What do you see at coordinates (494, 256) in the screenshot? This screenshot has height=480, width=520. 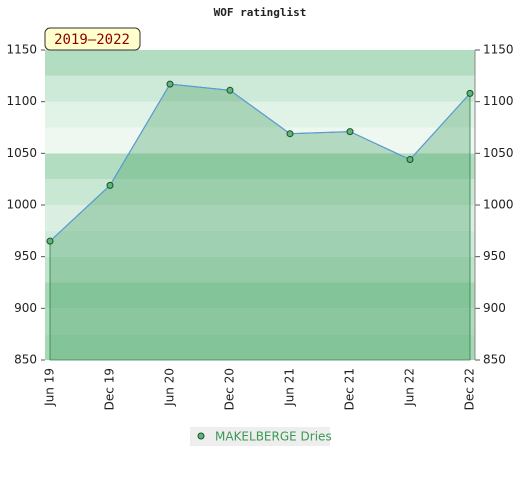 I see `y2-tick-label: 950` at bounding box center [494, 256].